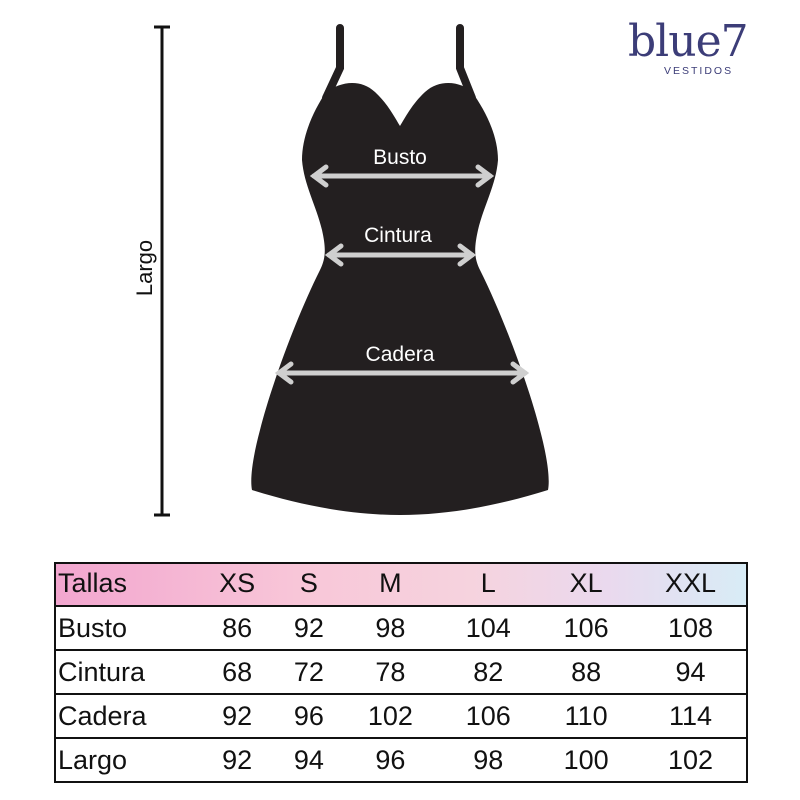 The image size is (800, 800). Describe the element at coordinates (402, 176) in the screenshot. I see `busto-arrow` at that location.